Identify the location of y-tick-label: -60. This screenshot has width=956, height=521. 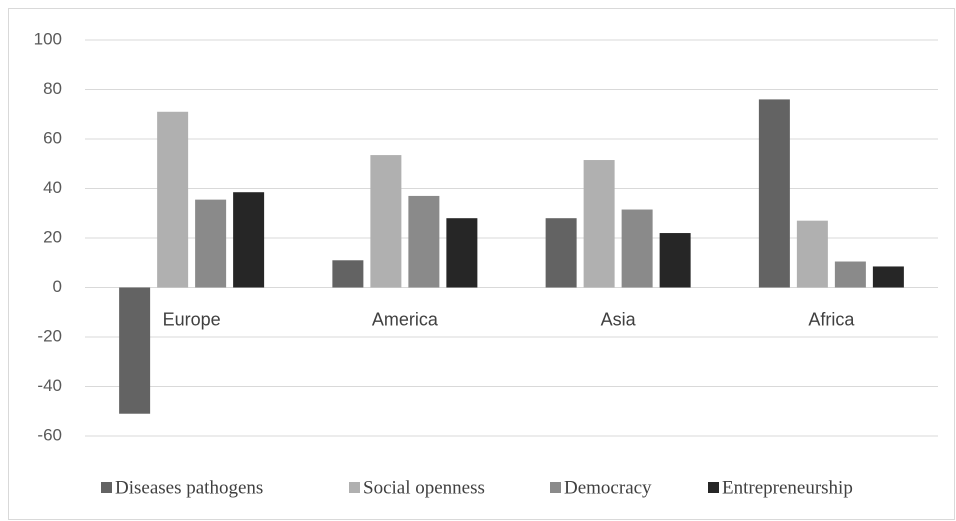
(49, 434).